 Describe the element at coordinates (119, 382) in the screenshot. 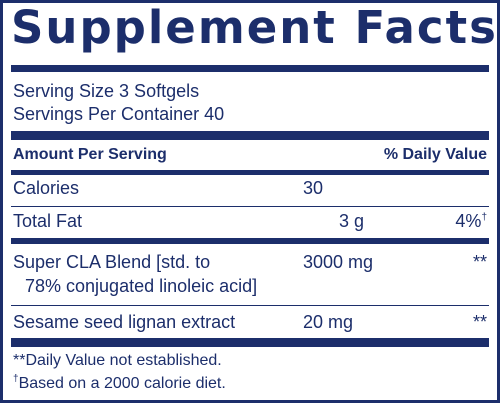

I see `footnote-calorie-basis: †Based on a 2000 calorie diet.` at that location.